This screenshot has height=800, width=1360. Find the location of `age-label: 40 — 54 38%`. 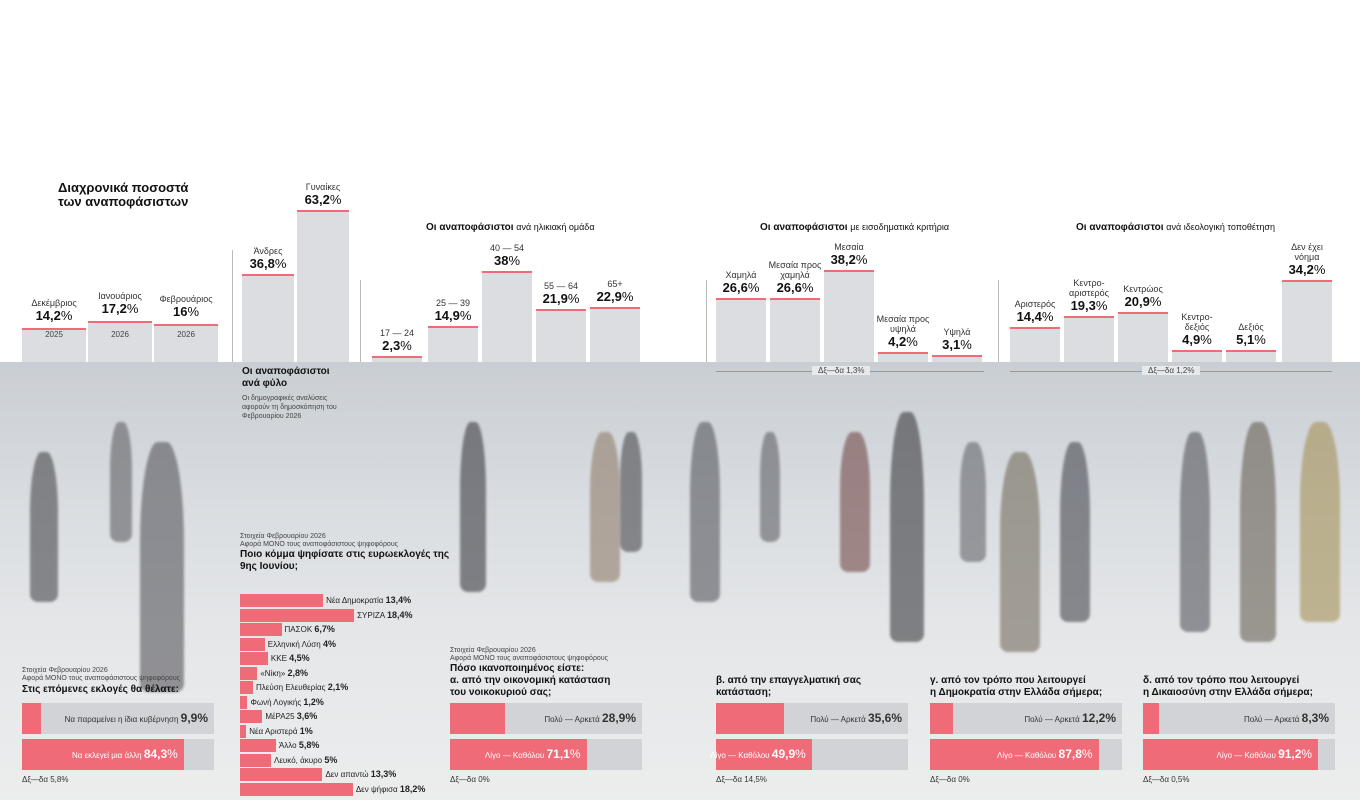

age-label: 40 — 54 38% is located at coordinates (507, 251).